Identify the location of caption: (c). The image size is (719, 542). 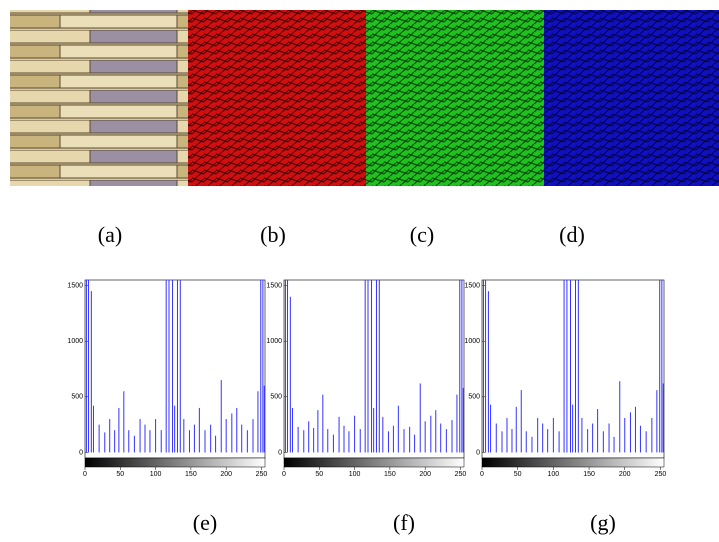
(422, 234).